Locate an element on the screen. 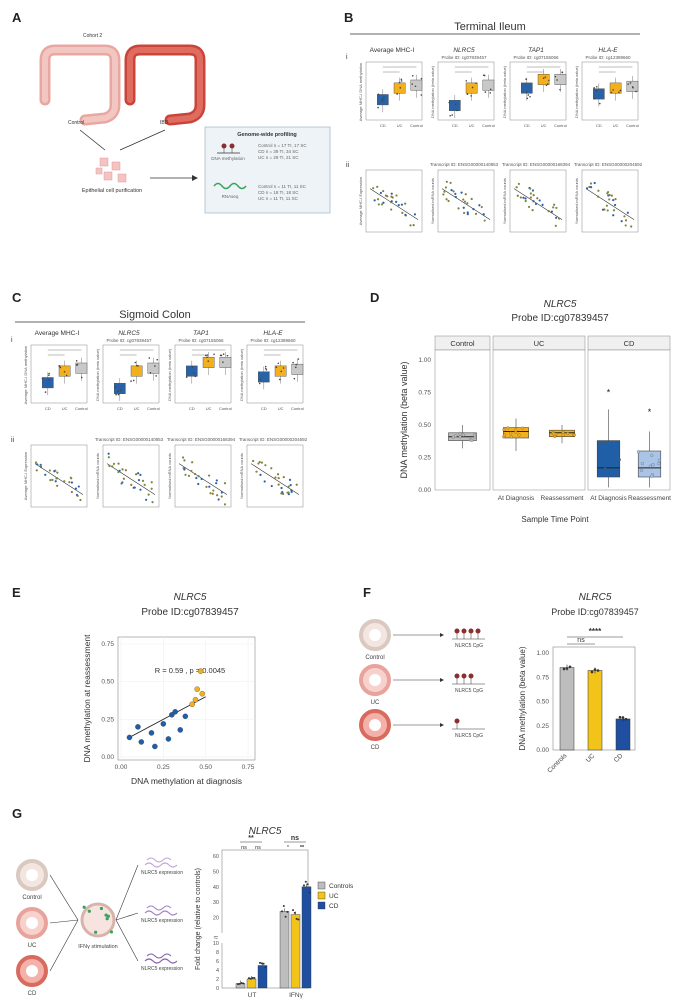  cohort-label: Cohort 2 is located at coordinates (92, 36).